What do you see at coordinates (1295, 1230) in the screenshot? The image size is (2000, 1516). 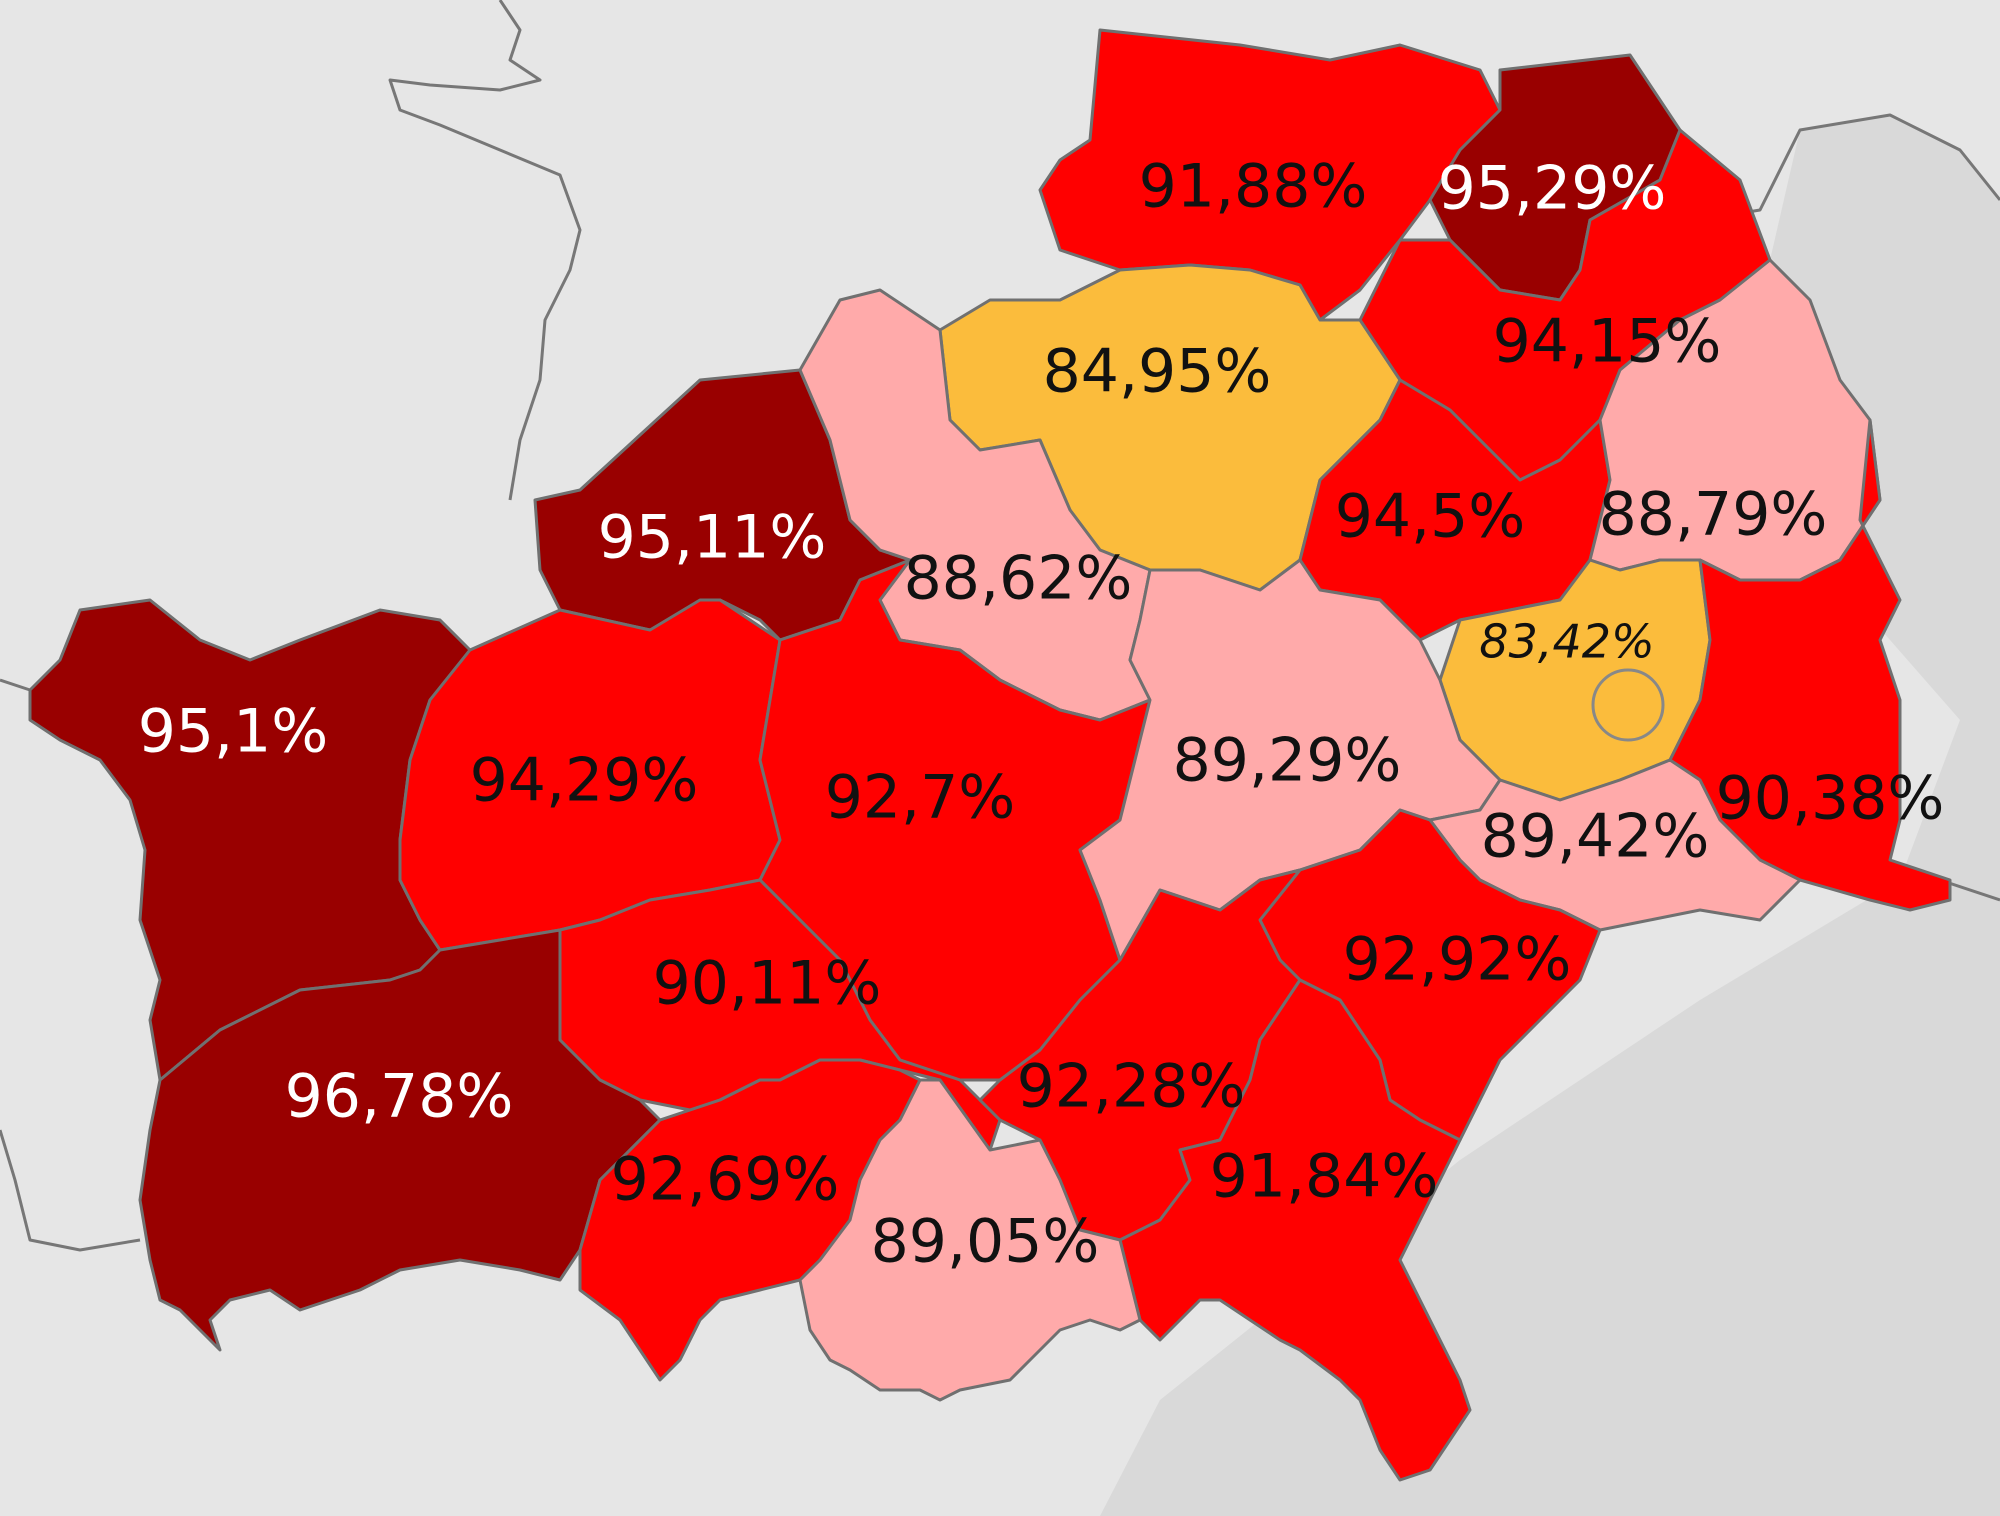 I see `region-r21` at bounding box center [1295, 1230].